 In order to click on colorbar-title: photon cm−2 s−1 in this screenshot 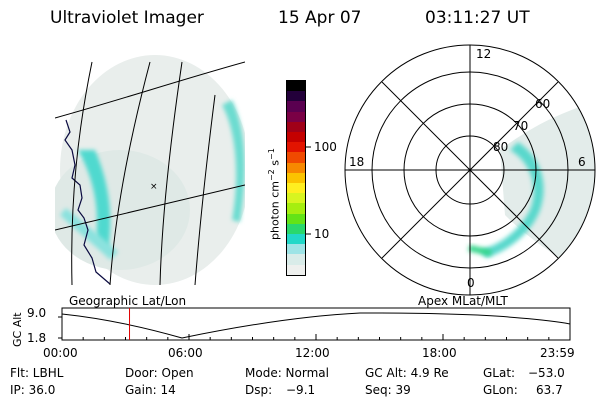, I will do `click(274, 194)`.